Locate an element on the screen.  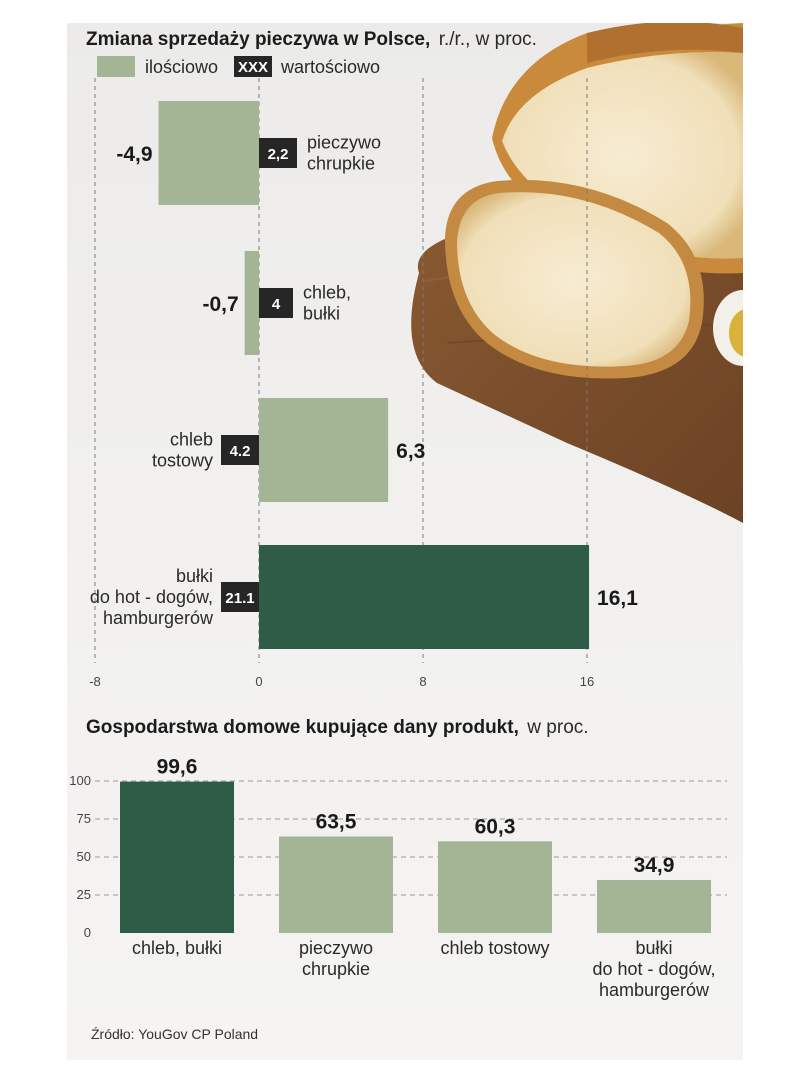
chart2-category-label: pieczywo is located at coordinates (336, 948).